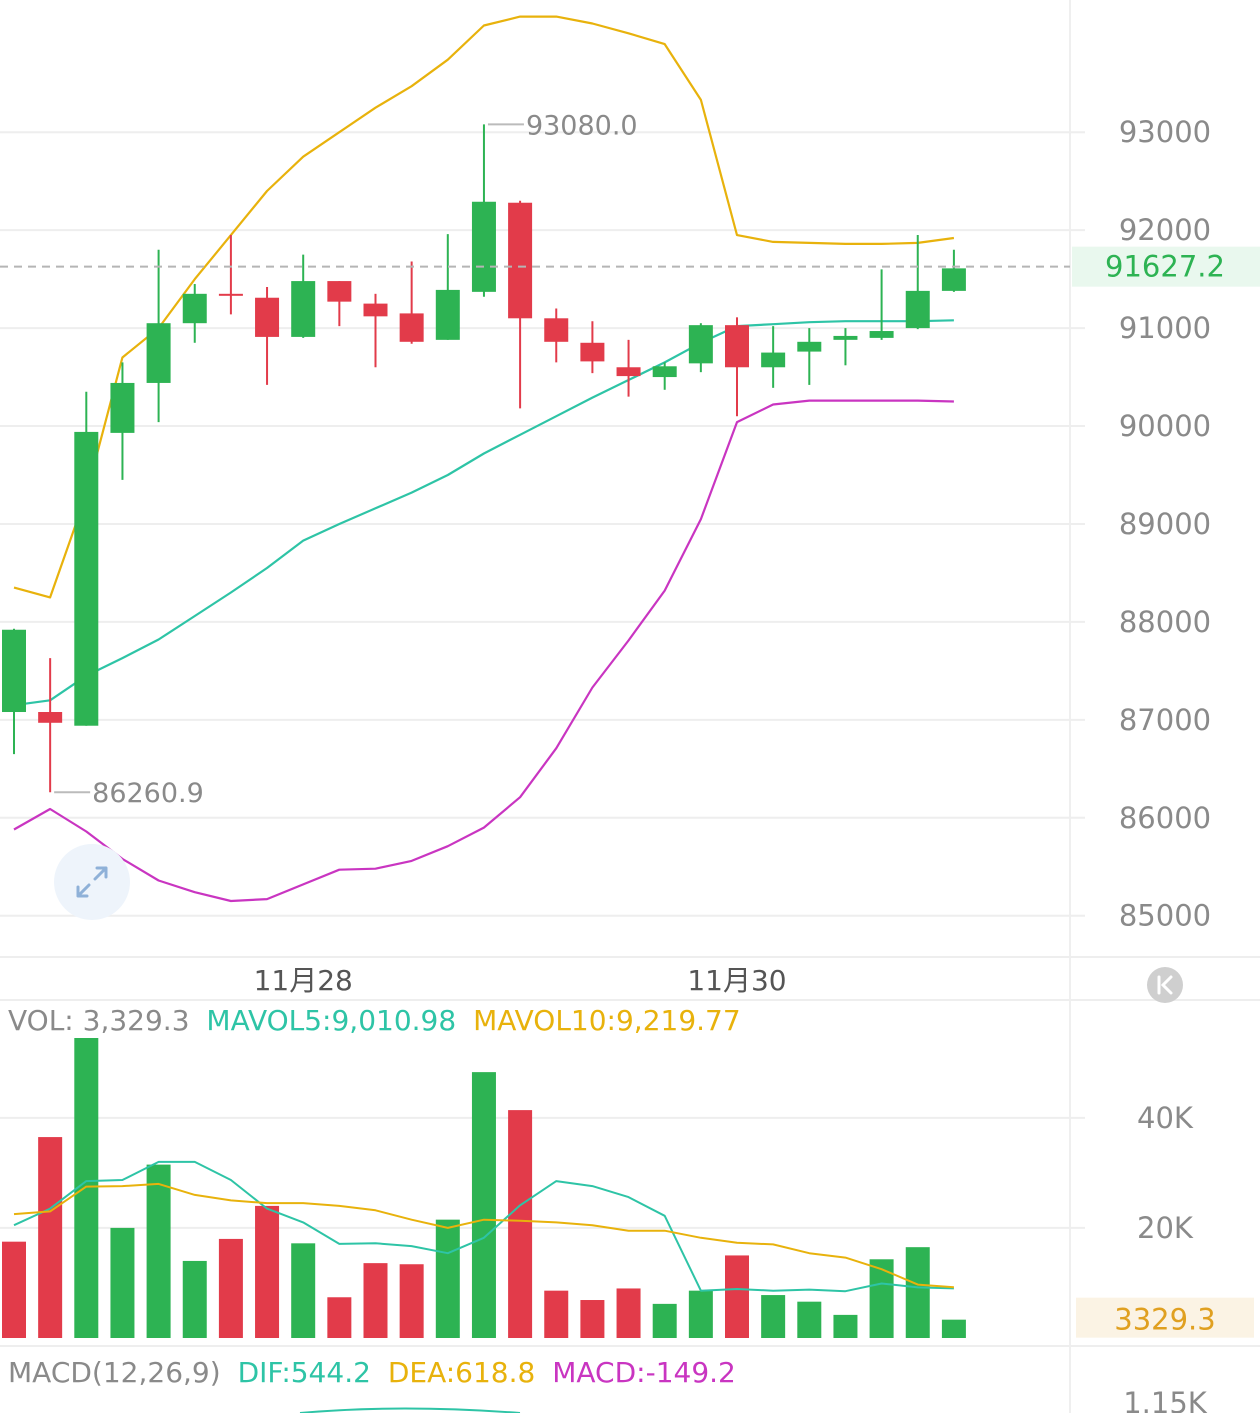  Describe the element at coordinates (1165, 132) in the screenshot. I see `price-axis-tick: 93000` at that location.